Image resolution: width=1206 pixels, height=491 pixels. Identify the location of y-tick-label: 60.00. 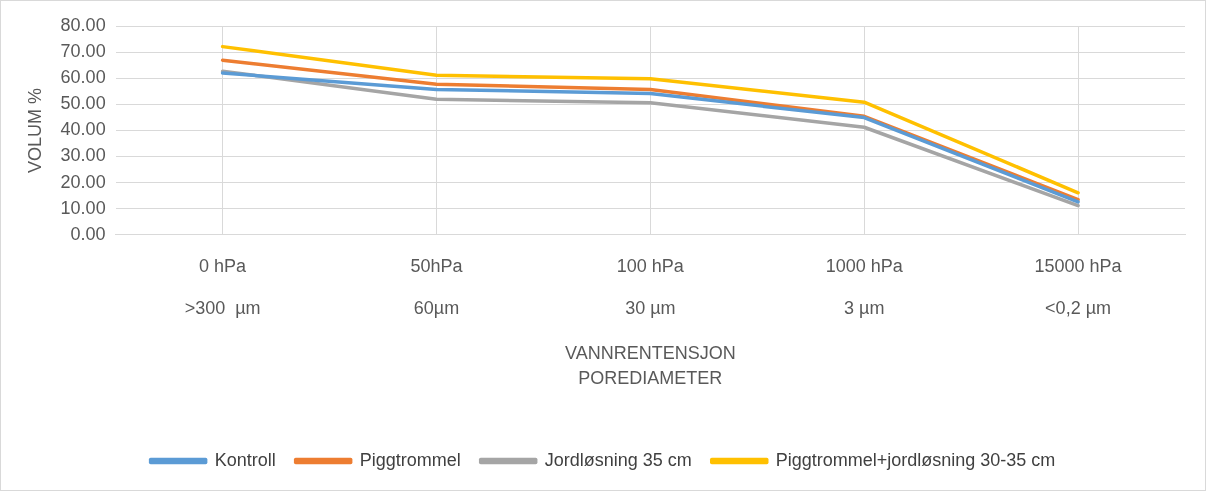
(83, 77).